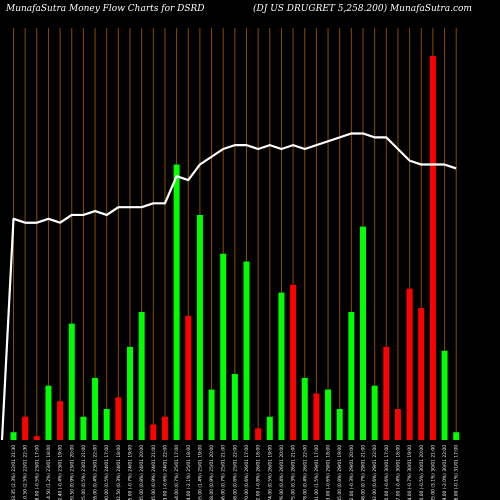 Image resolution: width=500 pixels, height=500 pixels. Describe the element at coordinates (259, 472) in the screenshot. I see `x-tick-label: 1272.00 (-0.8%) 26/01 18:00` at that location.